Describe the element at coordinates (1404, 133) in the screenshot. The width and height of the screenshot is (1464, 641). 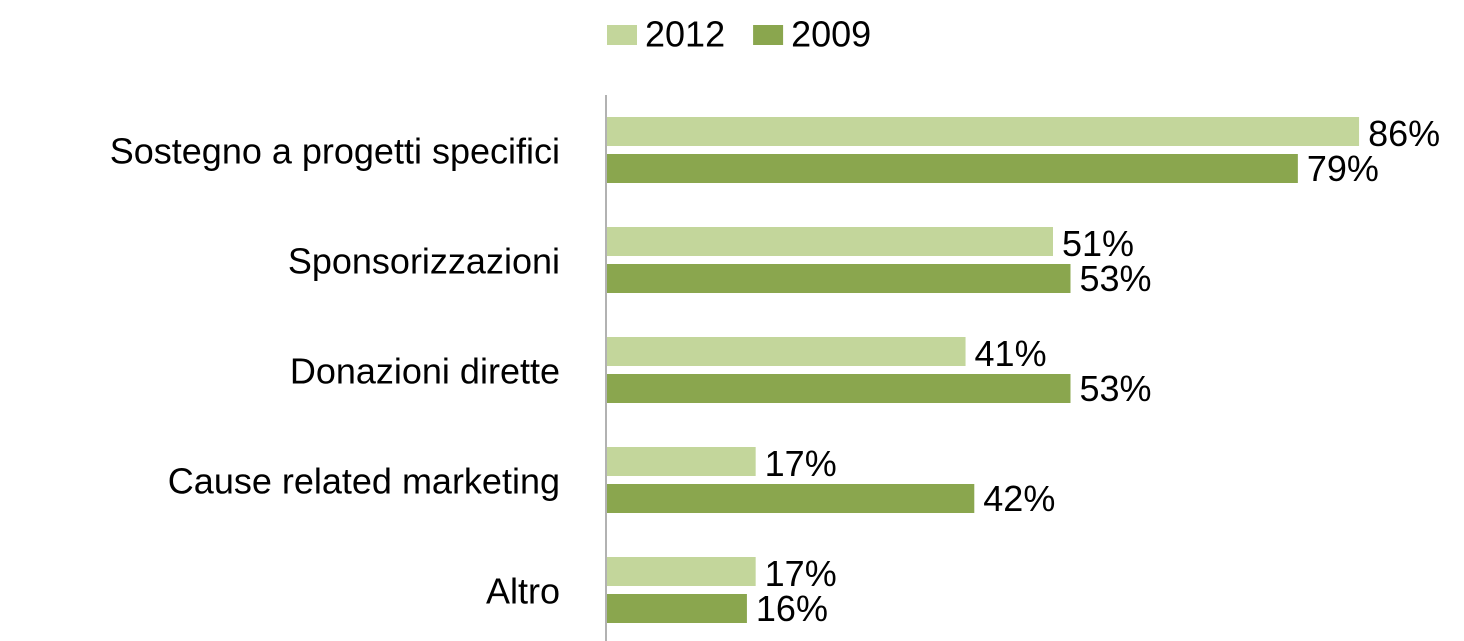
I see `value-label: 86%` at that location.